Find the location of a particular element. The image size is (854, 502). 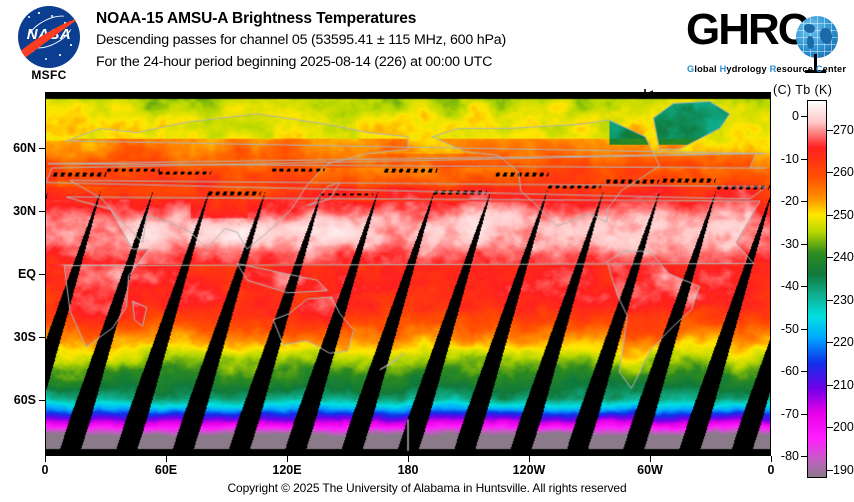

nasa-logo-orb: NASA is located at coordinates (49, 37).